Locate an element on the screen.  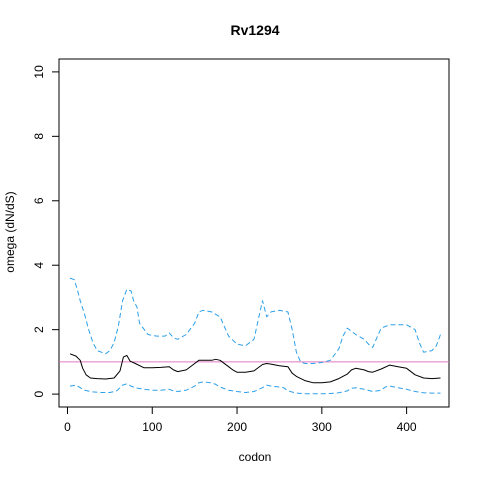
x-tick-label: 0 is located at coordinates (67, 427).